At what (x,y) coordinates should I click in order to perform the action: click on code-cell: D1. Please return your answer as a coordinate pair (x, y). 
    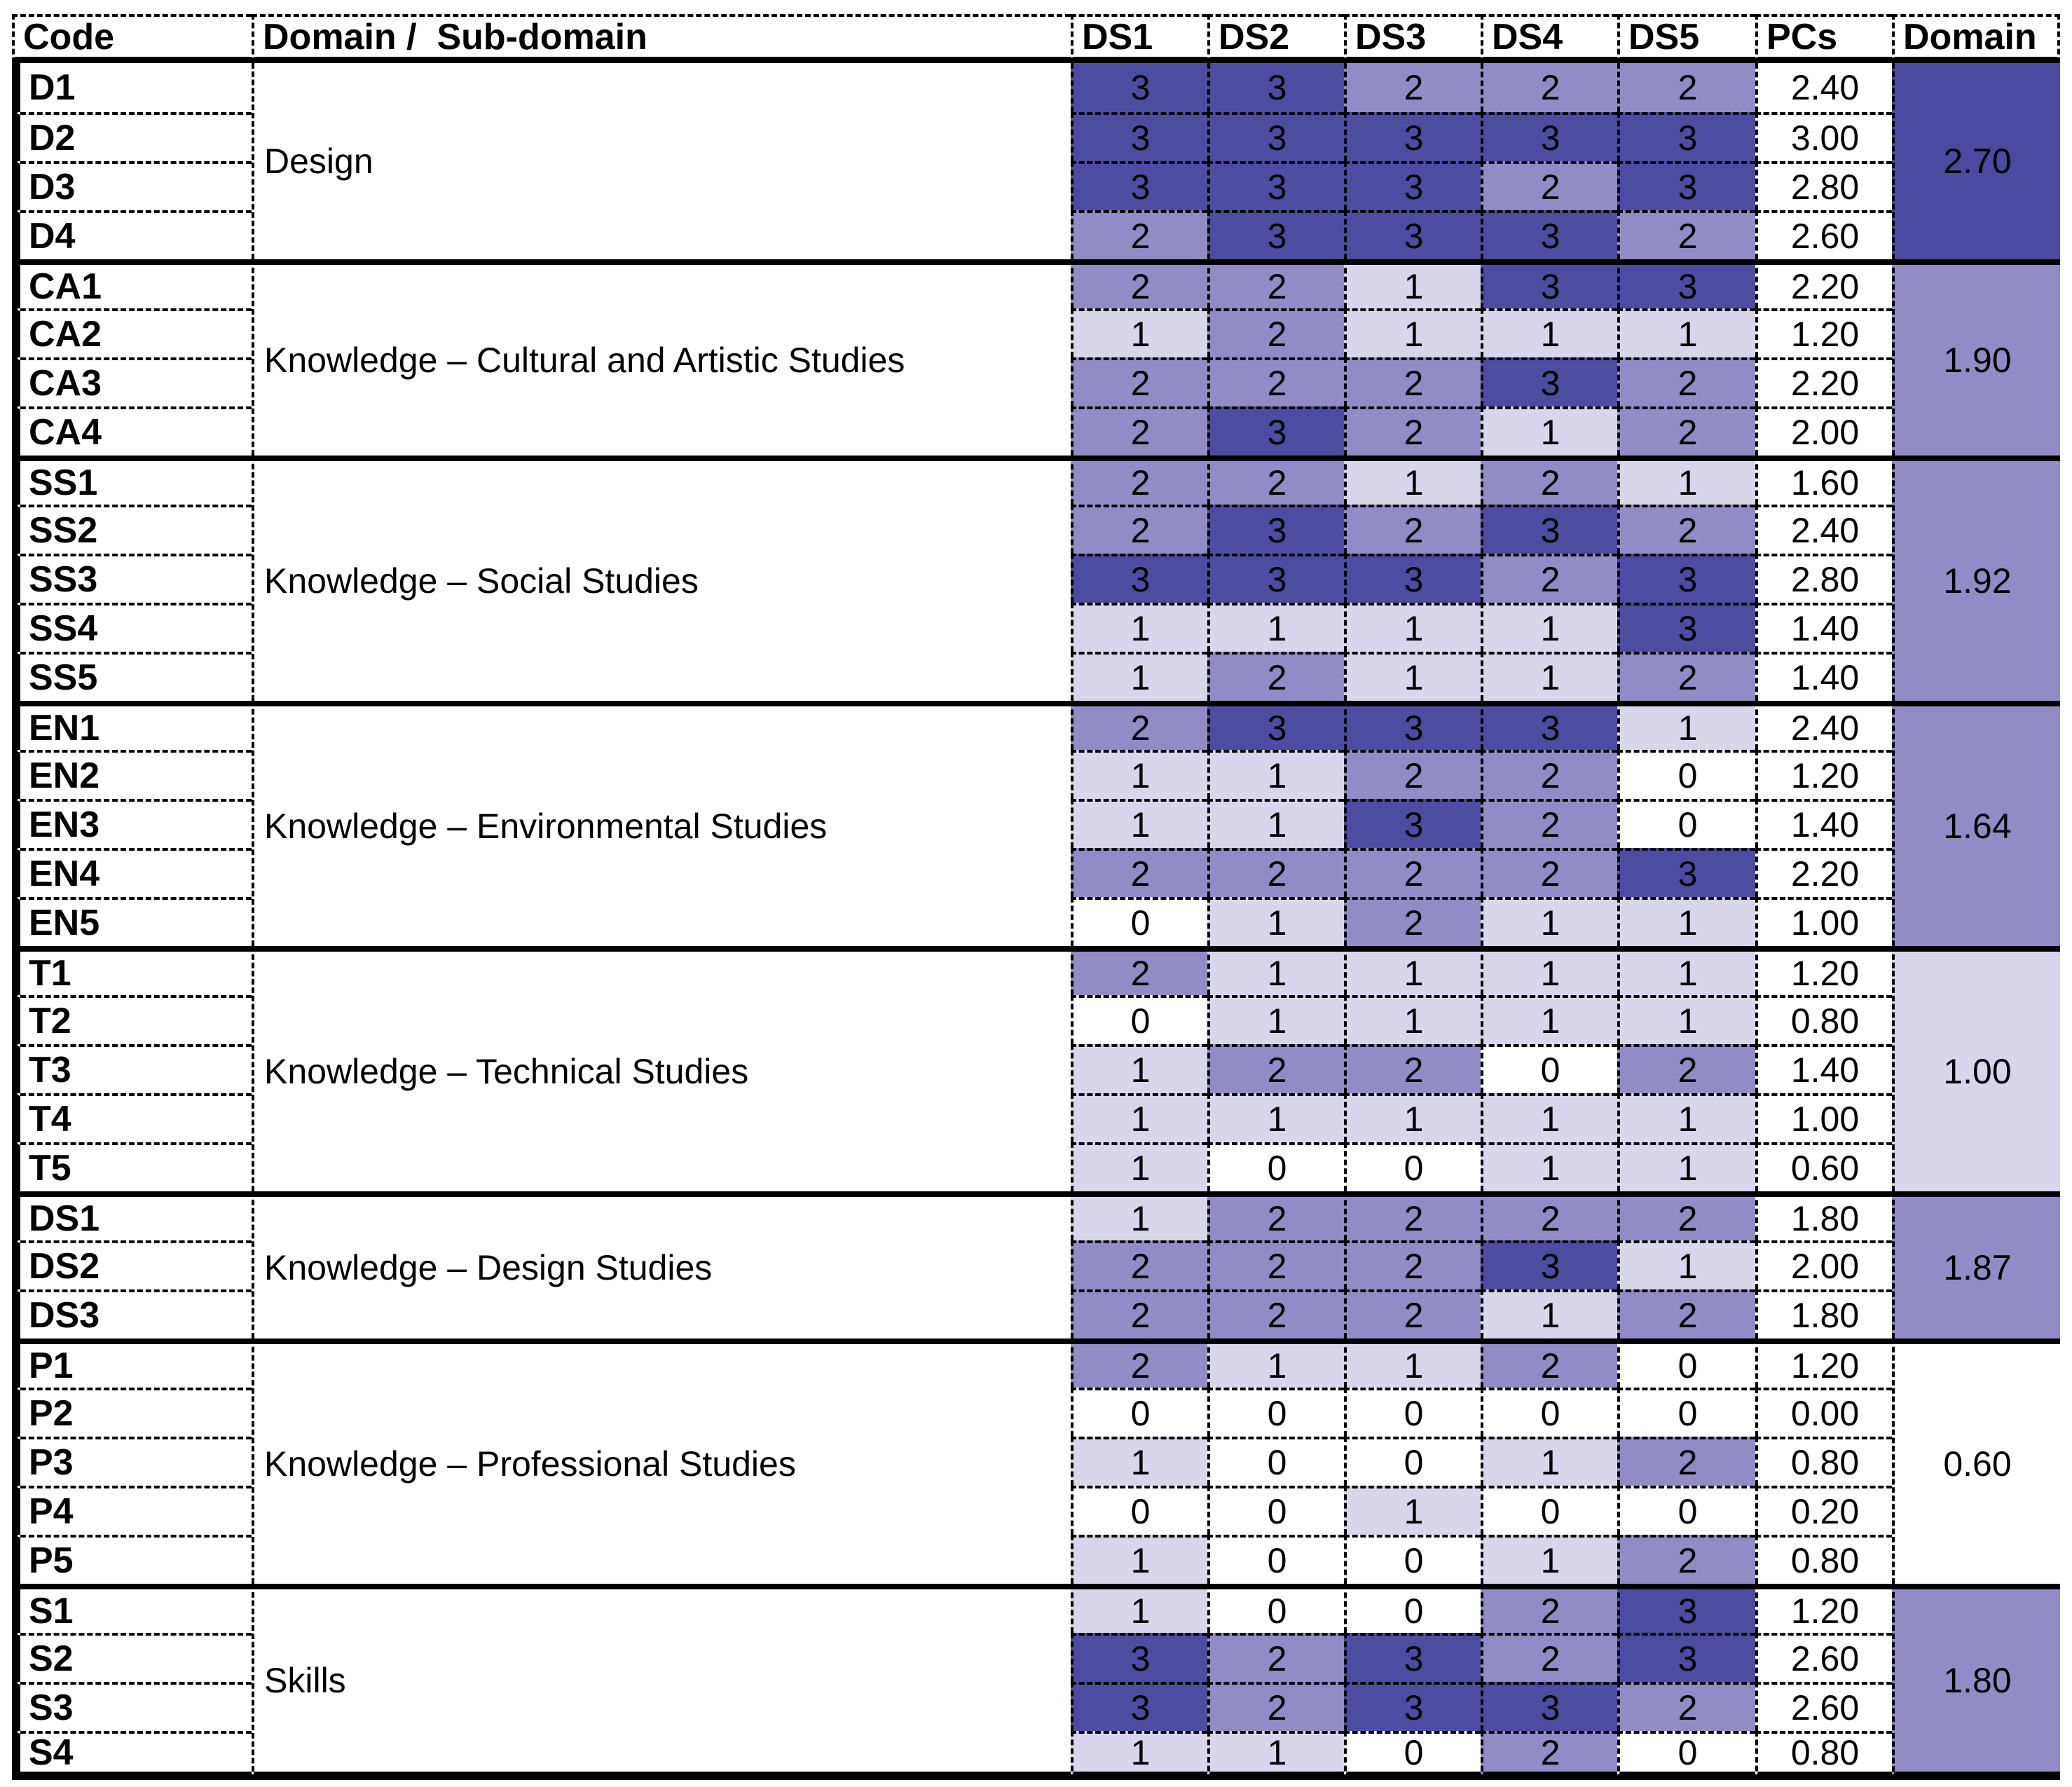
    Looking at the image, I should click on (132, 87).